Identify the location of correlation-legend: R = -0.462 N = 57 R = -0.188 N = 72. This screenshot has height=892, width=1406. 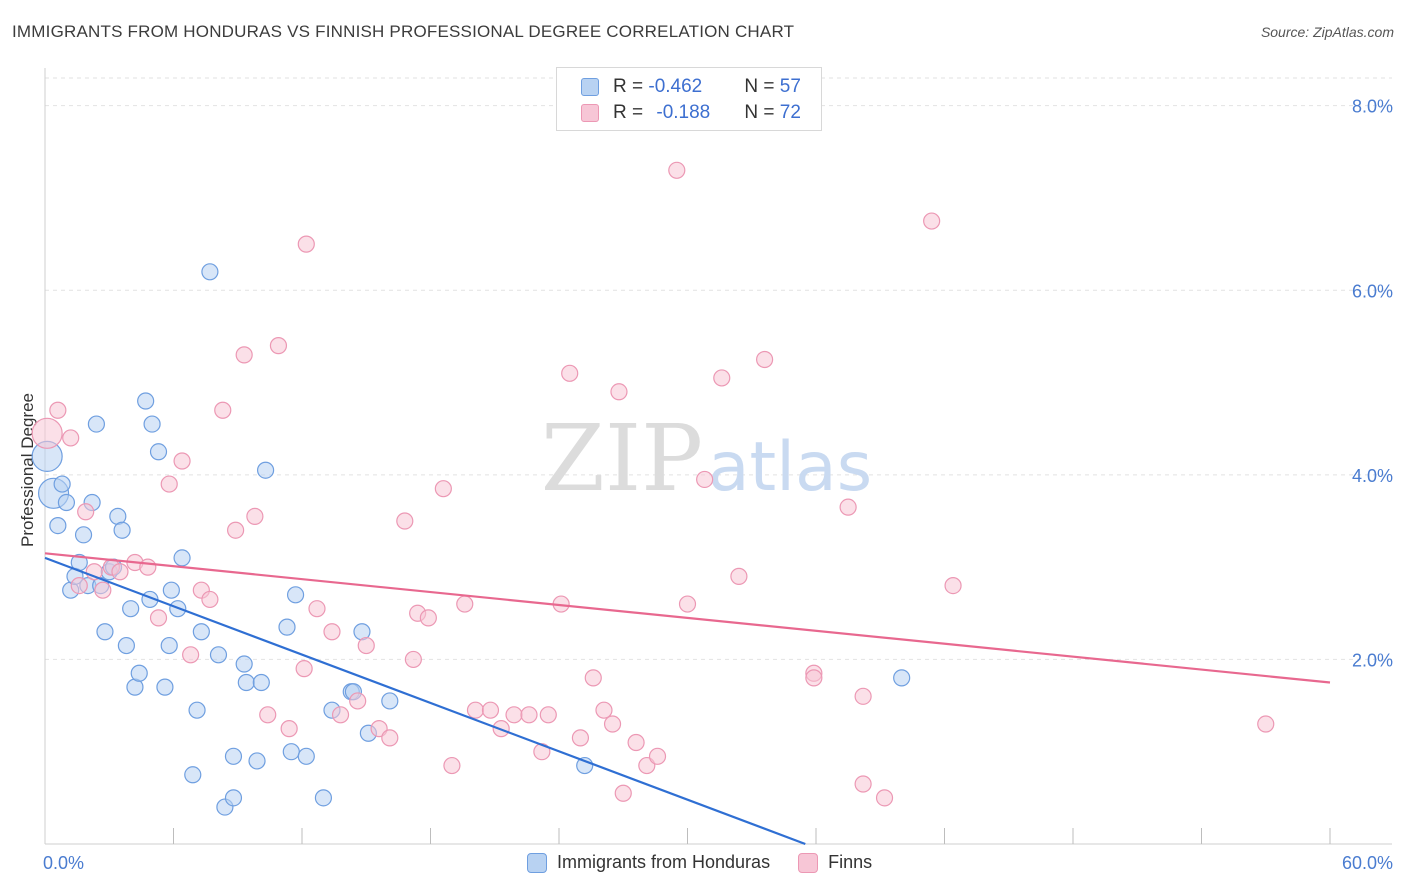
(689, 99).